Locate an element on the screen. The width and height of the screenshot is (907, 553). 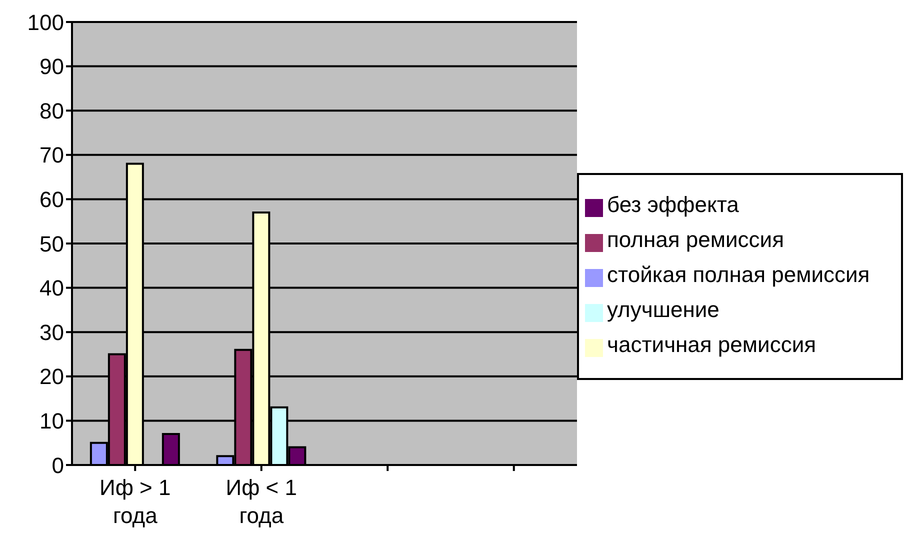
x-tick-label: Иф < 1 года is located at coordinates (261, 501).